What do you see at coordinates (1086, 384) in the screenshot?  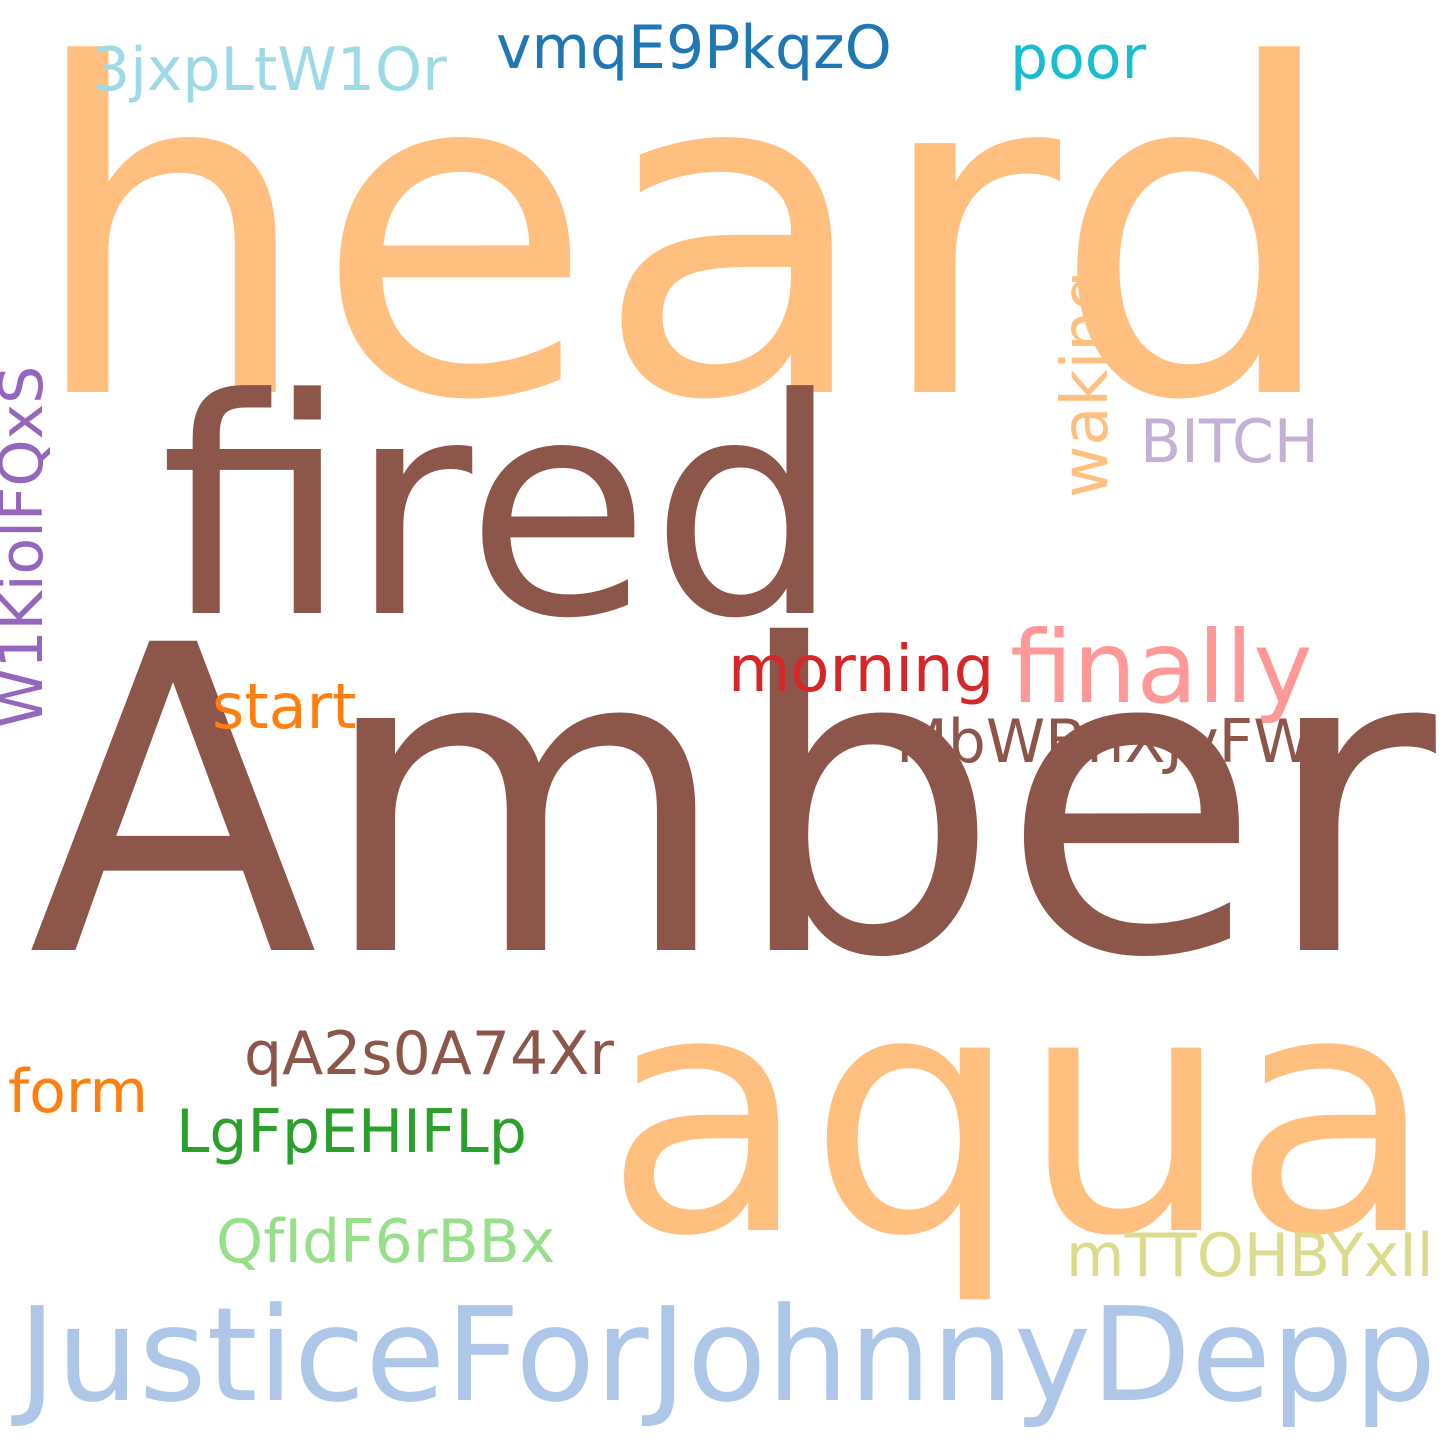 I see `word-waking: waking` at bounding box center [1086, 384].